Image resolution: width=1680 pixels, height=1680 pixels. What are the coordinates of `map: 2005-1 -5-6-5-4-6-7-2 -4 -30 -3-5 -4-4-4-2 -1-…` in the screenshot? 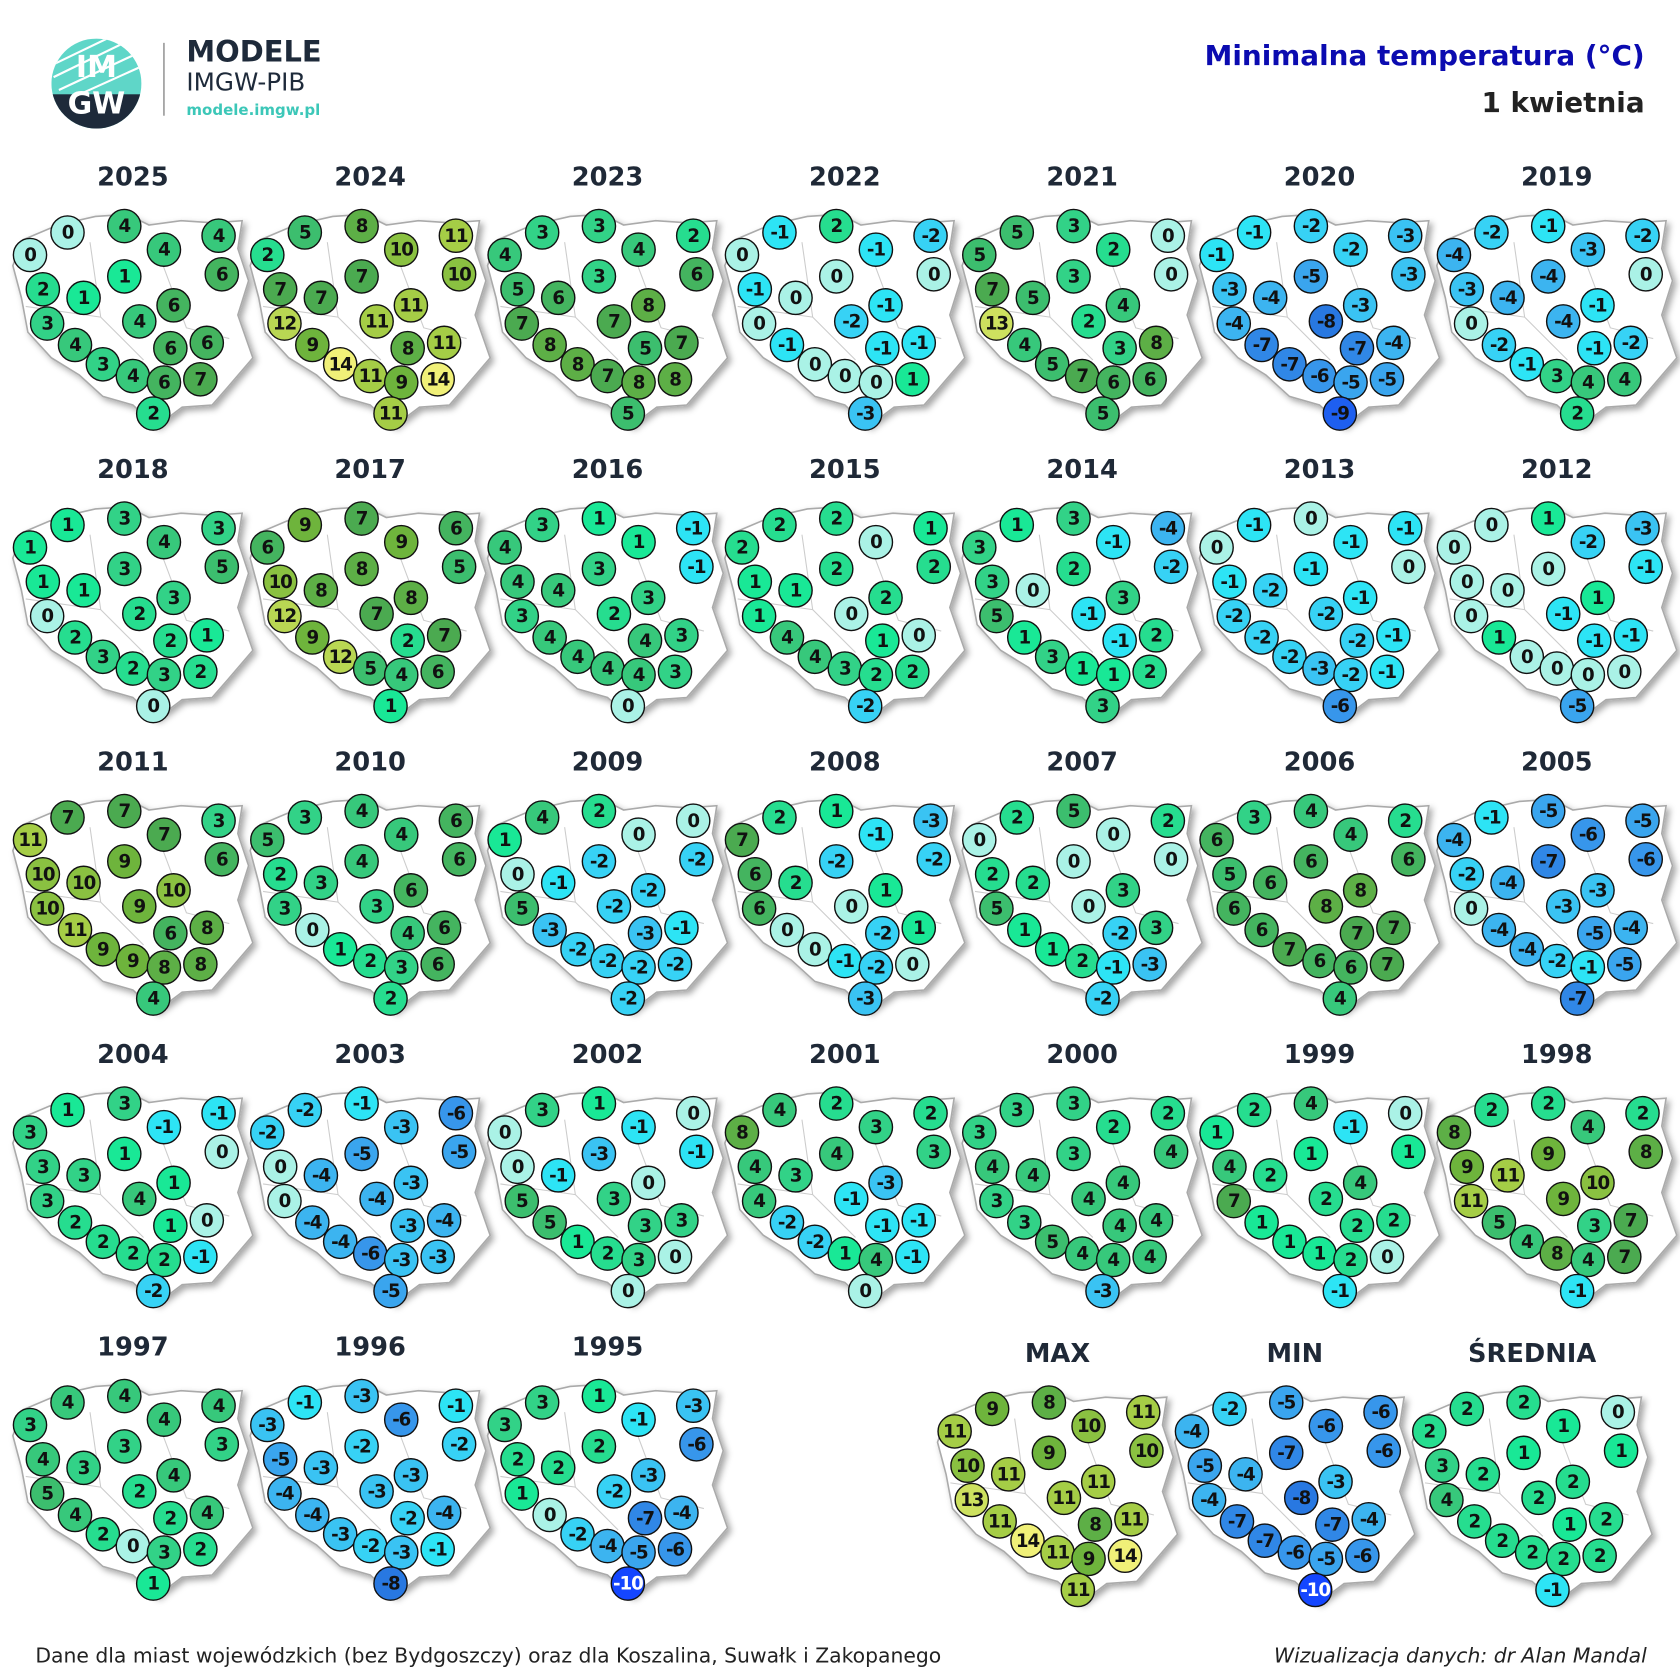 It's located at (1556, 881).